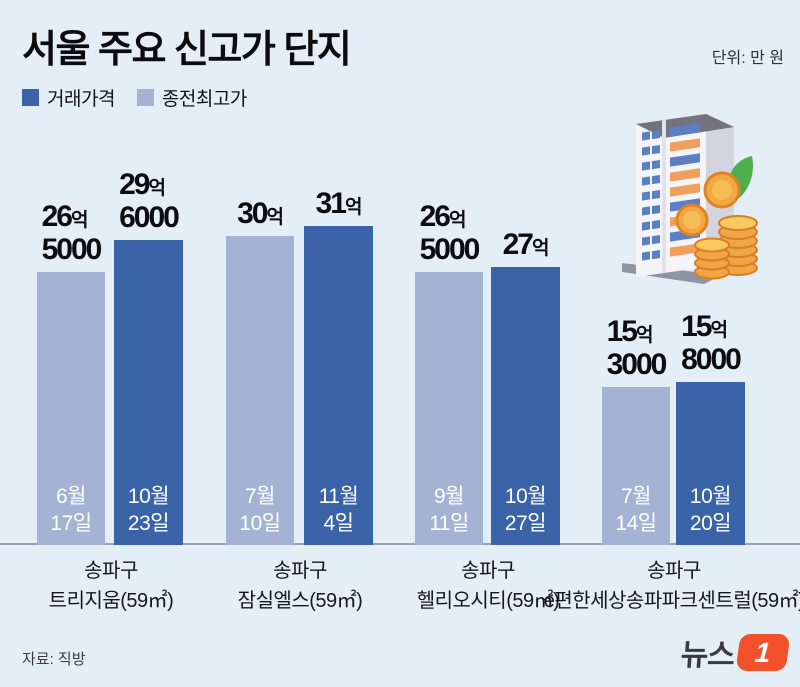 The width and height of the screenshot is (800, 687). I want to click on bar-transaction: 10월 20일, so click(710, 463).